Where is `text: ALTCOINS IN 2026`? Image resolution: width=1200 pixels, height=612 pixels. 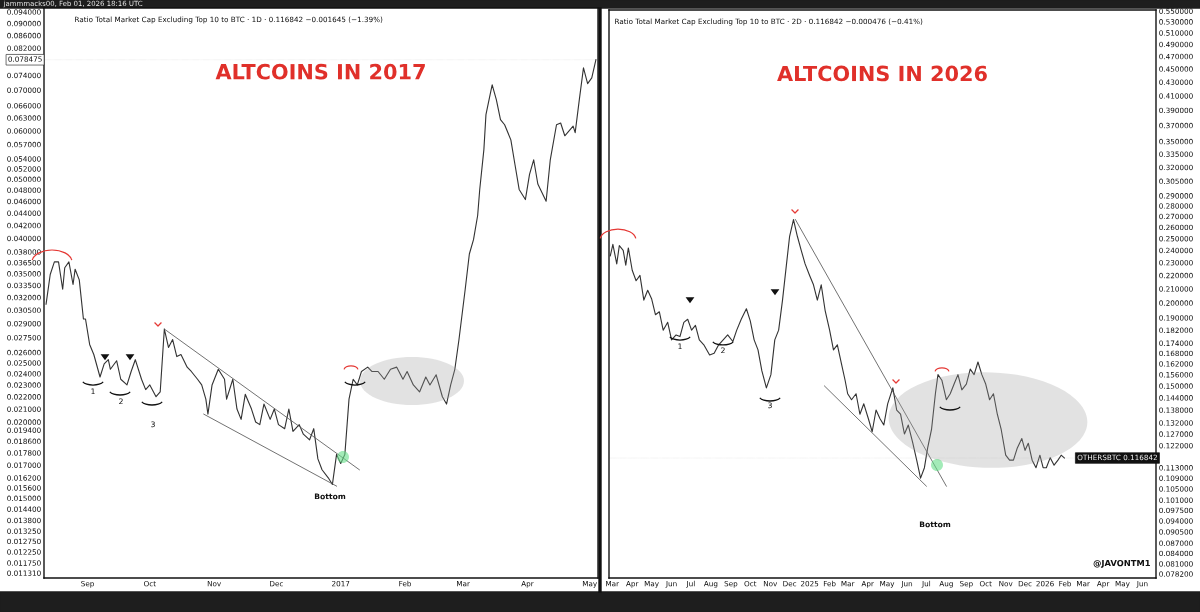
text: ALTCOINS IN 2026 is located at coordinates (882, 73).